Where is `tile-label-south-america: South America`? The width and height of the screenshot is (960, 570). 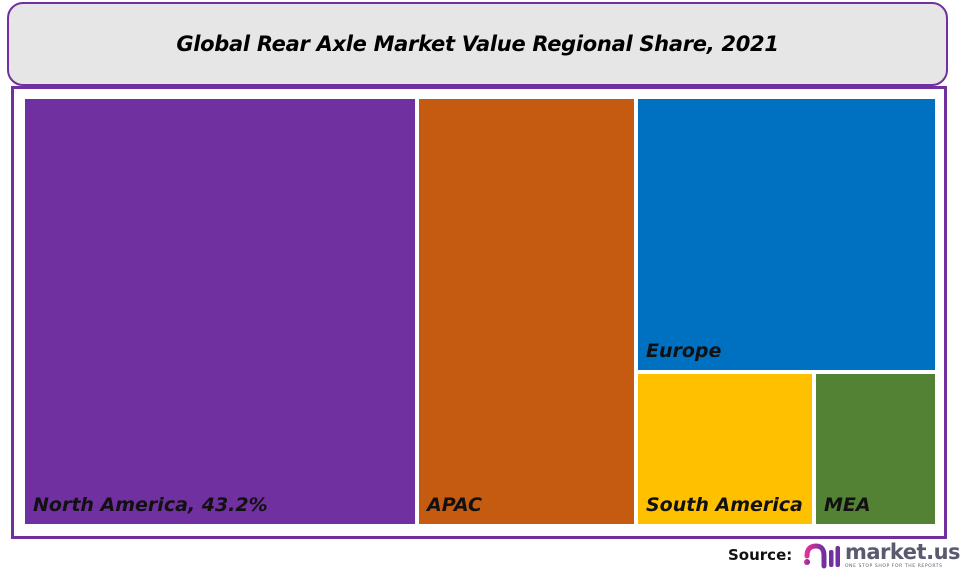 tile-label-south-america: South America is located at coordinates (724, 505).